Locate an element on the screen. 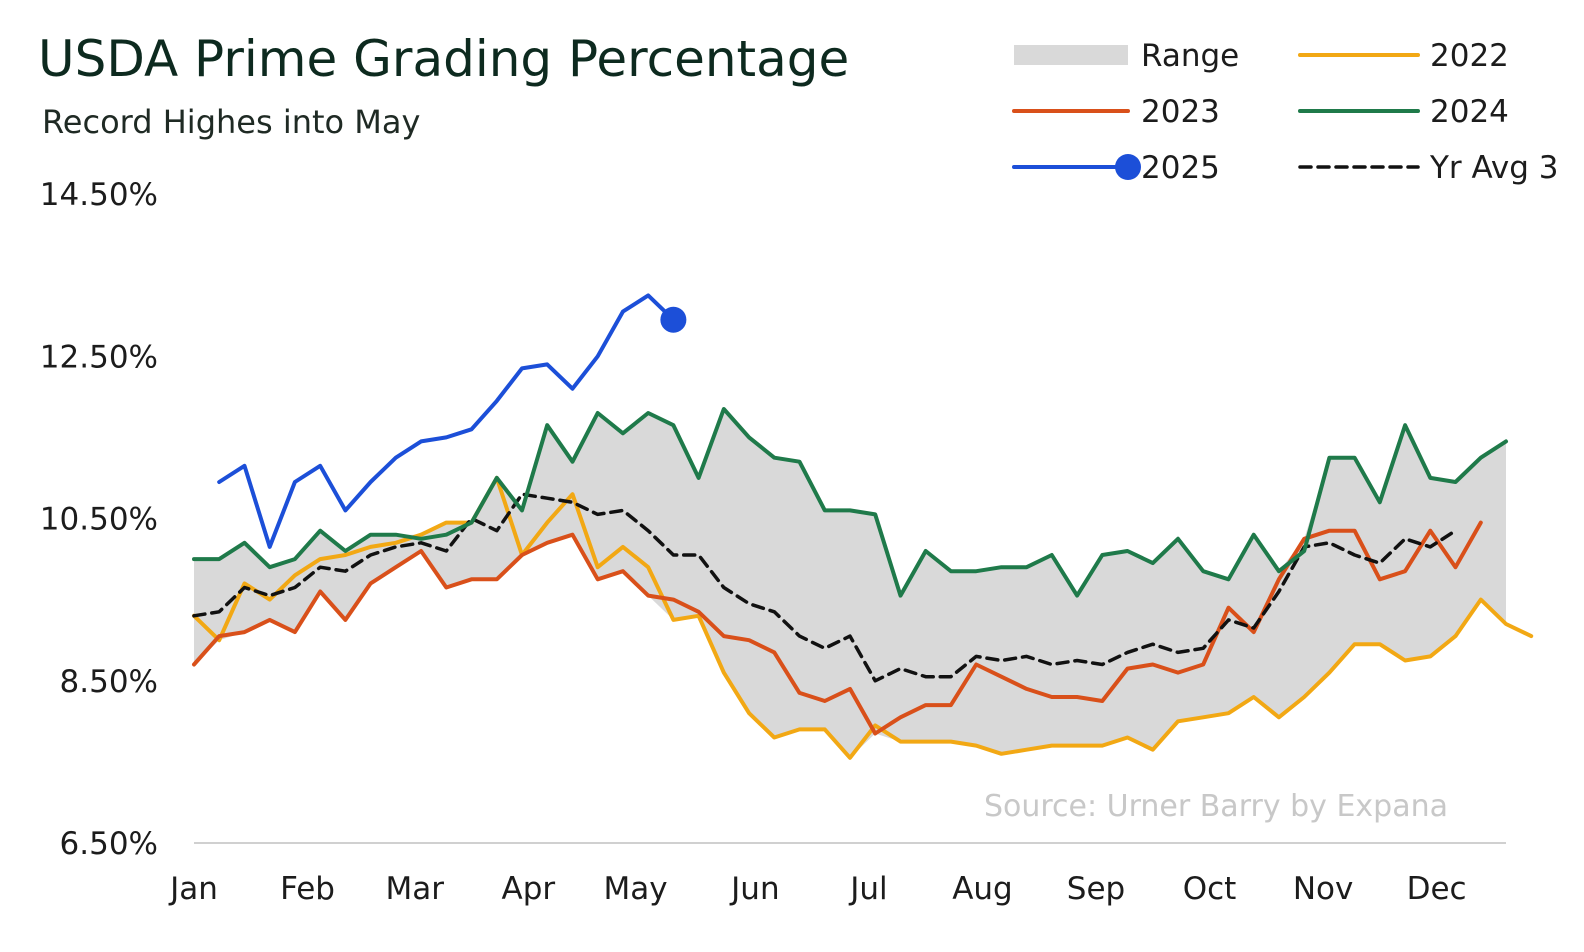  legend: Range 2022 2023 2024 2025 Yr Avg 3 is located at coordinates (1285, 112).